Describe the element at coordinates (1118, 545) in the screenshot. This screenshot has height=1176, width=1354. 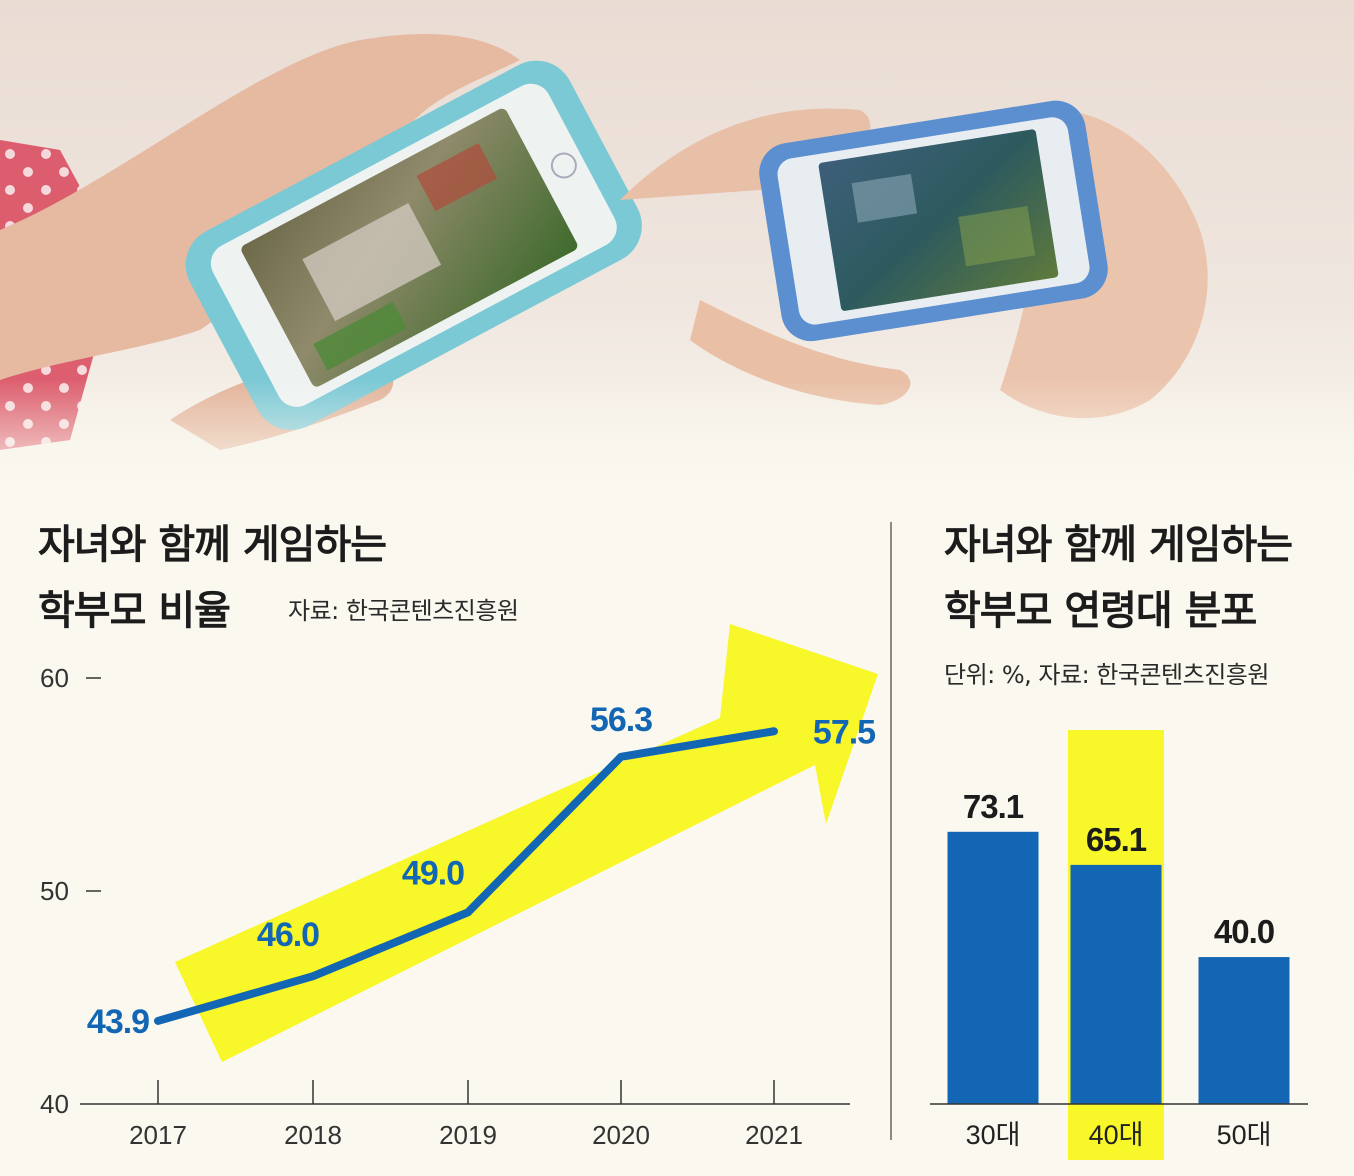
I see `bar-chart-title-line-1: 자녀와 함께 게임하는` at that location.